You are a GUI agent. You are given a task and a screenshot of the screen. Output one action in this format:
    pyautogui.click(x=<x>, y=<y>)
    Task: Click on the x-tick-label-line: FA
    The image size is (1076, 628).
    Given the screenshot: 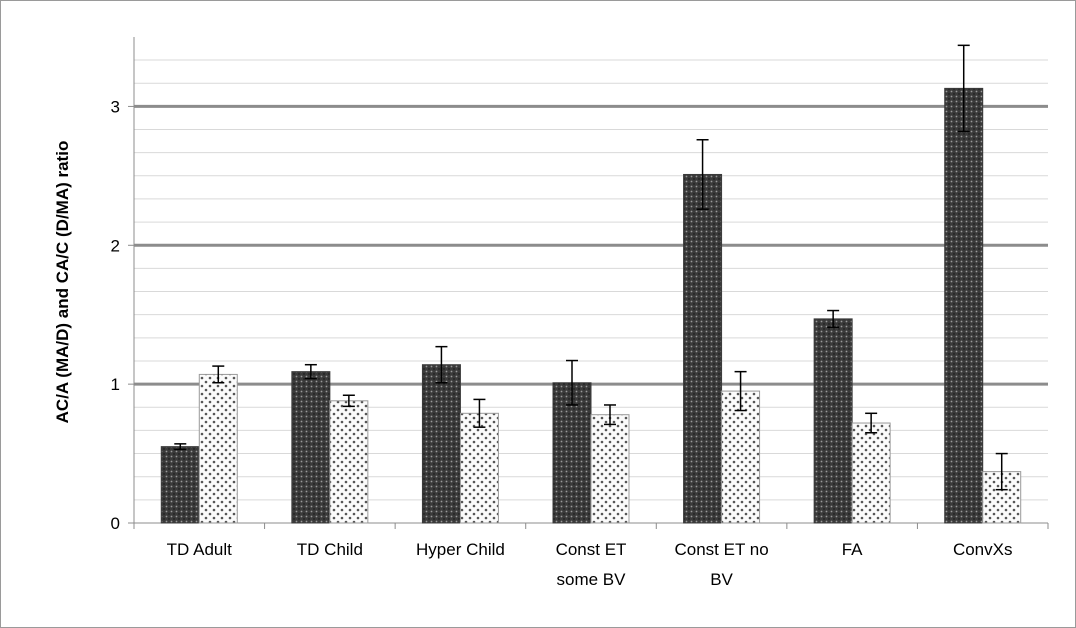 What is the action you would take?
    pyautogui.click(x=852, y=549)
    